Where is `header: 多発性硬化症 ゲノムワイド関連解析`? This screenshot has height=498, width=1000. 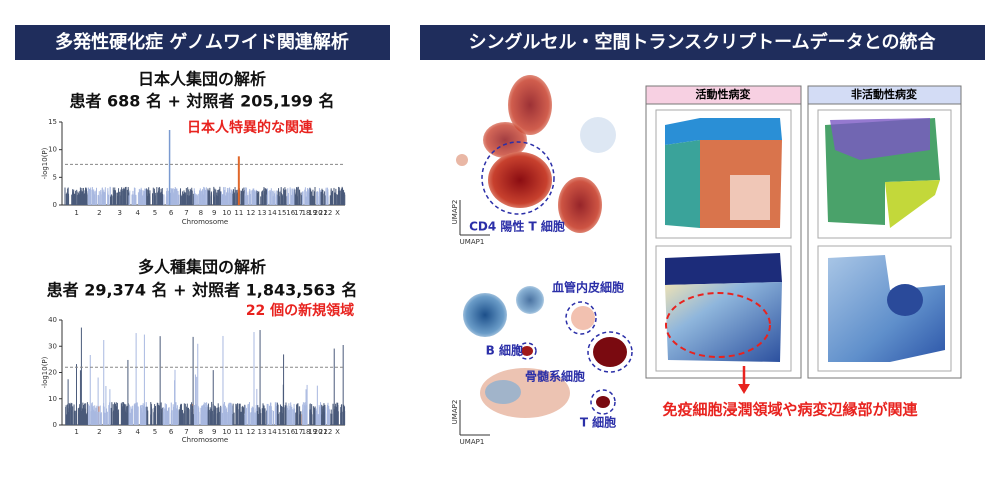
header: 多発性硬化症 ゲノムワイド関連解析 is located at coordinates (202, 42).